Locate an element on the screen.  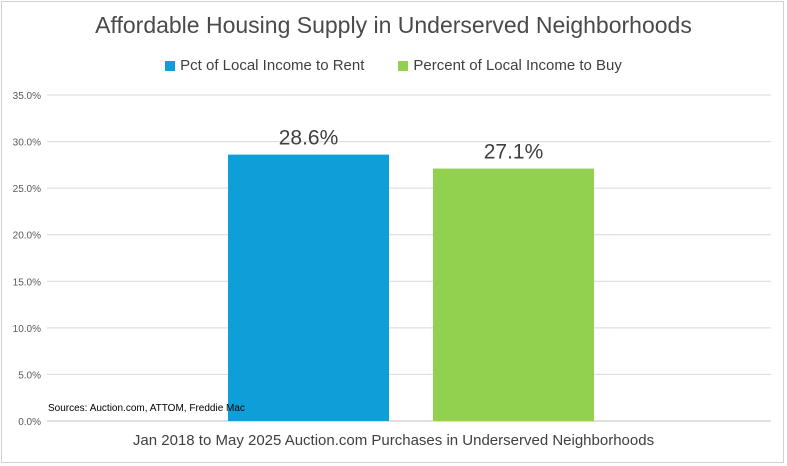
legend-item-rent: Pct of Local Income to Rent is located at coordinates (264, 65).